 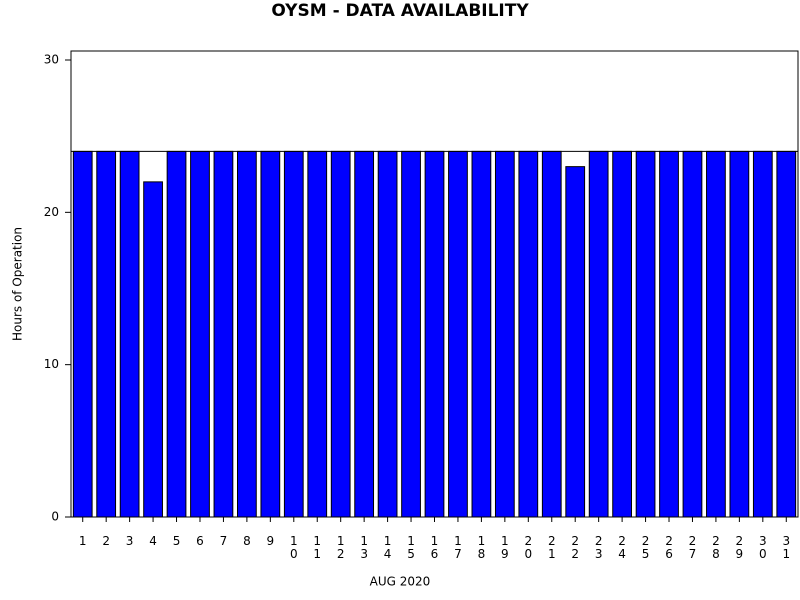 I want to click on y-tick-label: 0, so click(x=55, y=517).